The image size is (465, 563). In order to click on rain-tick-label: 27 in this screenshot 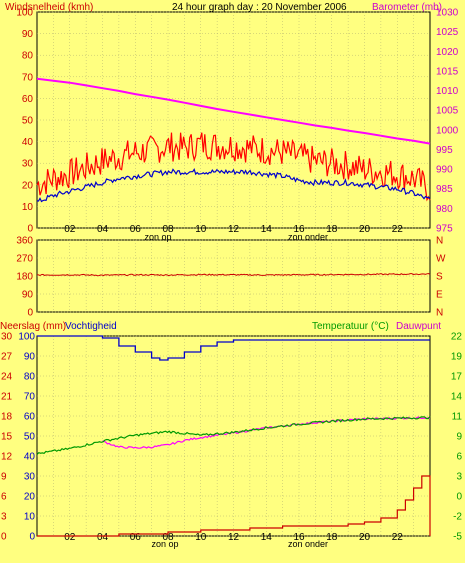, I will do `click(7, 357)`.